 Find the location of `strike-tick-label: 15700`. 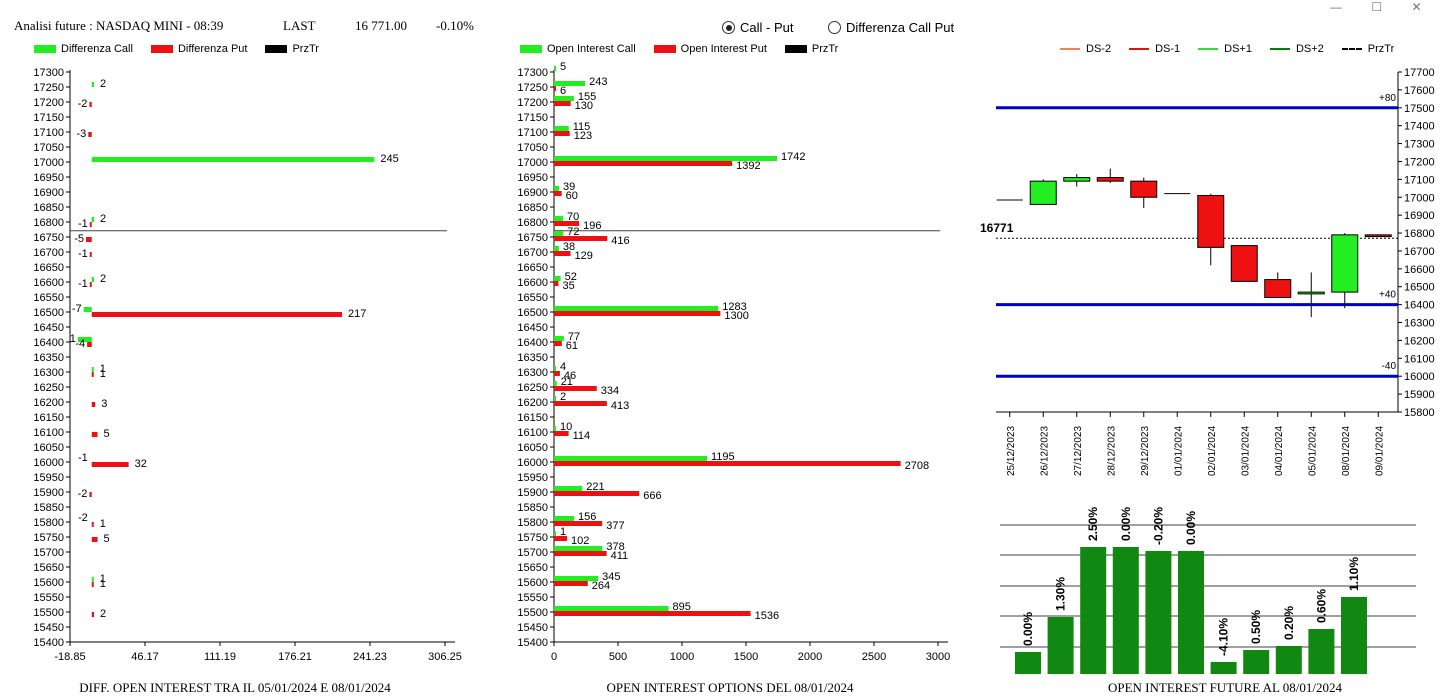

strike-tick-label: 15700 is located at coordinates (532, 553).